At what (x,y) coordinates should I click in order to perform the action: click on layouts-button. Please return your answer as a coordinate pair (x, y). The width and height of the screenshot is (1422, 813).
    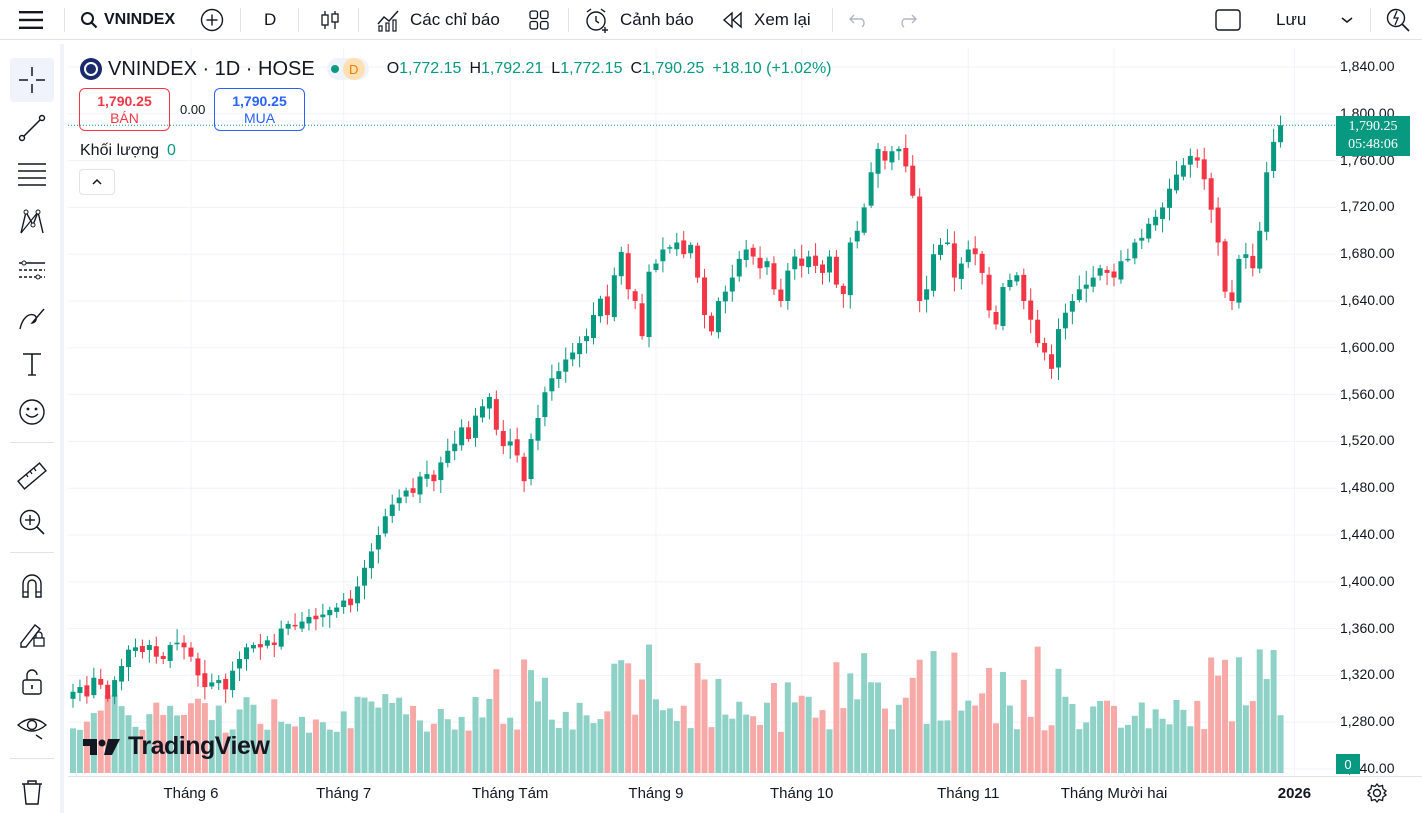
    Looking at the image, I should click on (539, 20).